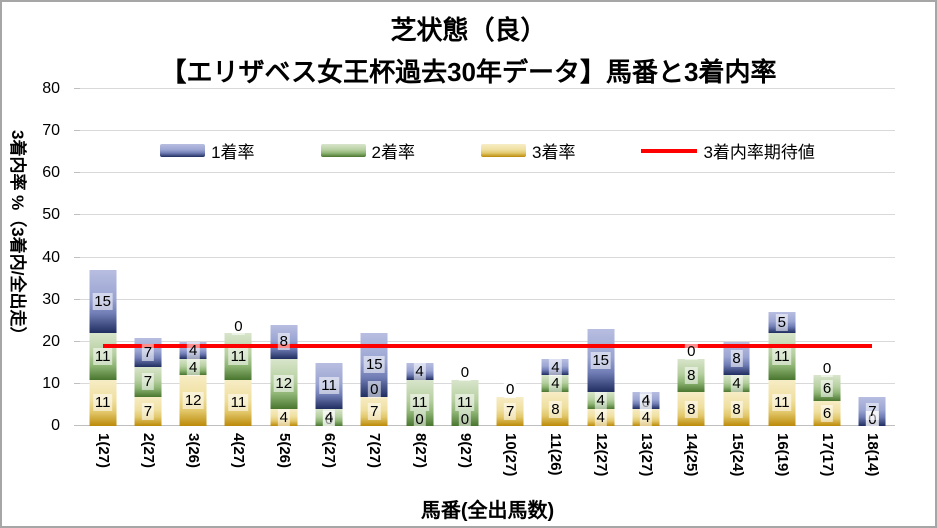 Image resolution: width=937 pixels, height=528 pixels. Describe the element at coordinates (148, 411) in the screenshot. I see `data-label-3着率-2(27): 7` at that location.